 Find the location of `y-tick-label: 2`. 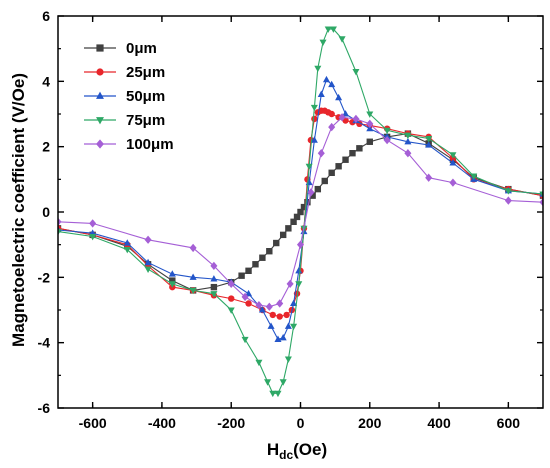

y-tick-label: 2 is located at coordinates (46, 147).